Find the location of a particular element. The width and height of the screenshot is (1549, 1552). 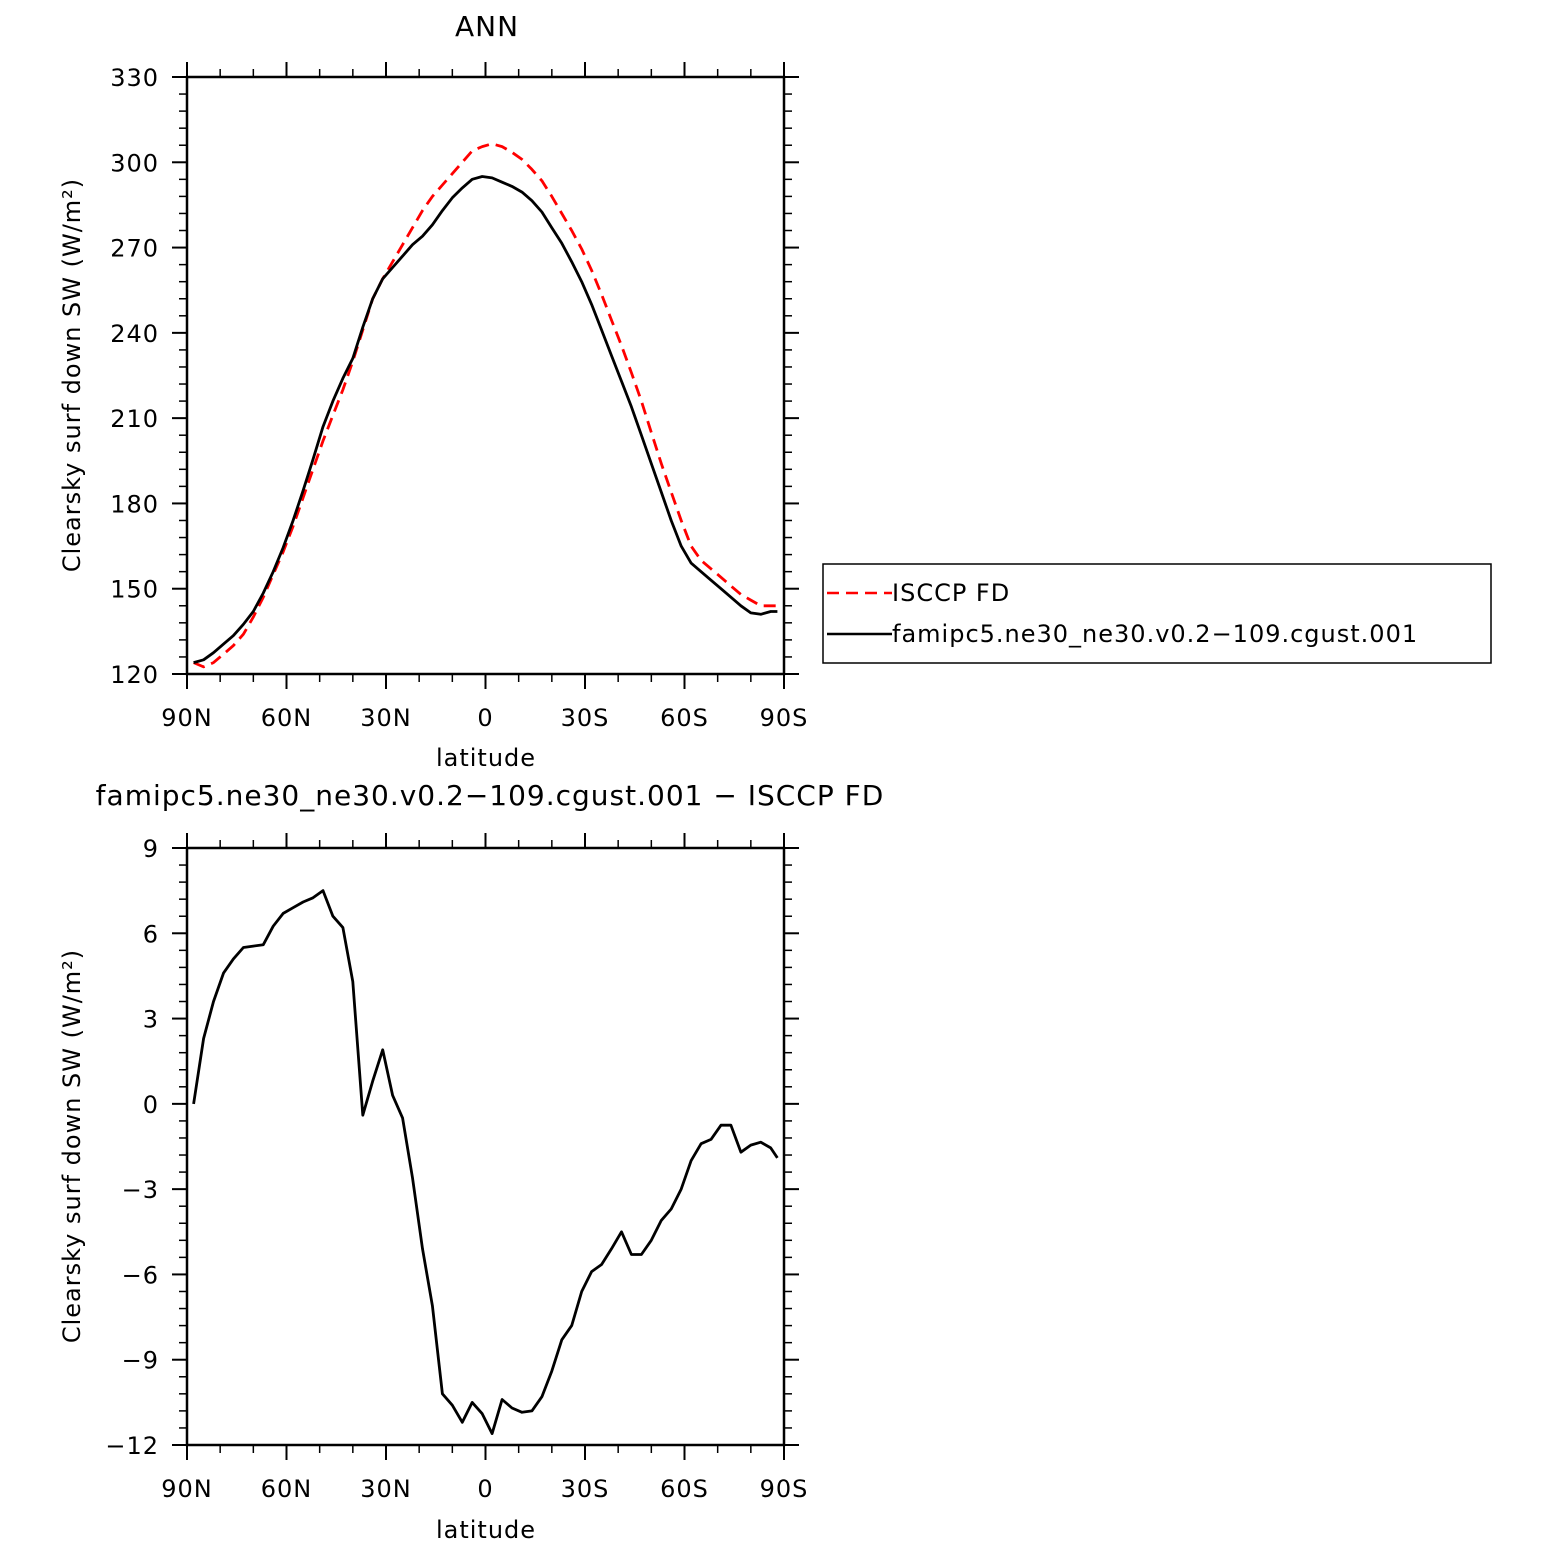

top-series-layer is located at coordinates (485, 405).